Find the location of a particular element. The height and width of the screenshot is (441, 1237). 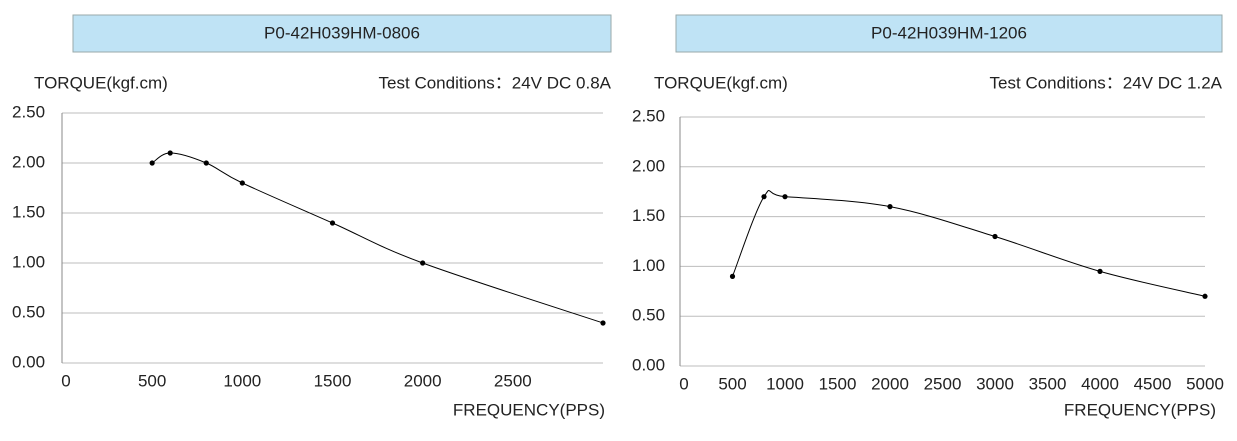

annotation: Test Conditions：24V DC 1.2A is located at coordinates (1106, 82).